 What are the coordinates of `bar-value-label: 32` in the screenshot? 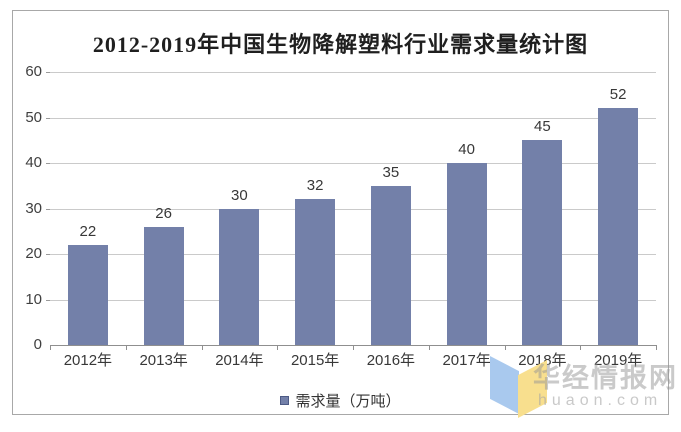 It's located at (315, 186).